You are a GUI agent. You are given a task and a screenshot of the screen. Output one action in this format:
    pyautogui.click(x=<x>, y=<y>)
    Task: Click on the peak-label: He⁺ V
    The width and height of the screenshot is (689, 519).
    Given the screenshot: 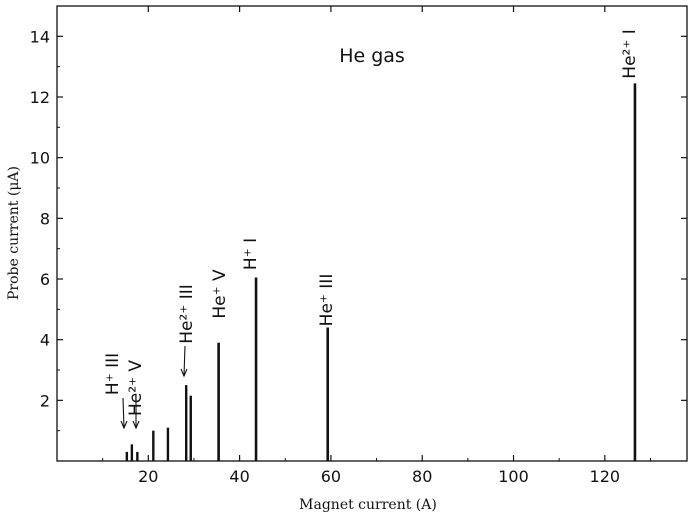 What is the action you would take?
    pyautogui.click(x=220, y=294)
    